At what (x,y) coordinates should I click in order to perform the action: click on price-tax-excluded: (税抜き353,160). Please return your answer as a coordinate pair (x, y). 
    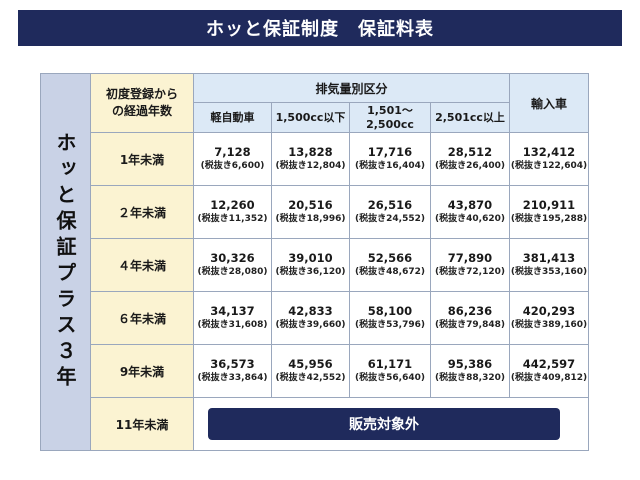
    Looking at the image, I should click on (549, 272).